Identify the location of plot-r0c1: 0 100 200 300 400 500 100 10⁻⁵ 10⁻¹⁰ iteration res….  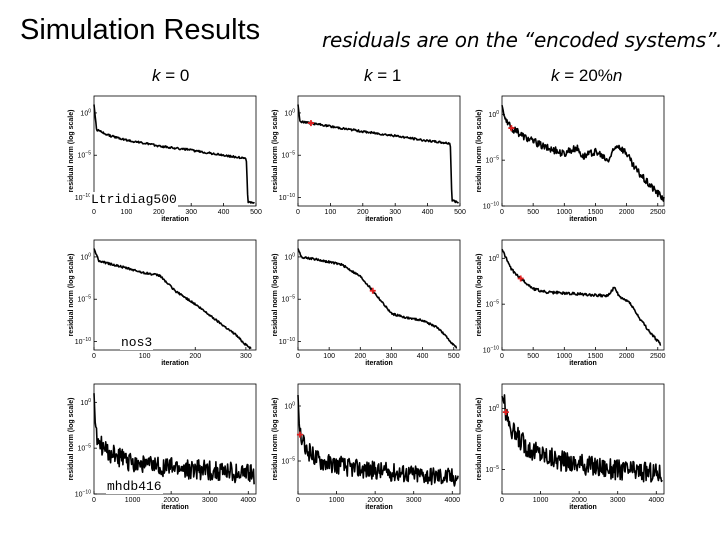
(364, 156).